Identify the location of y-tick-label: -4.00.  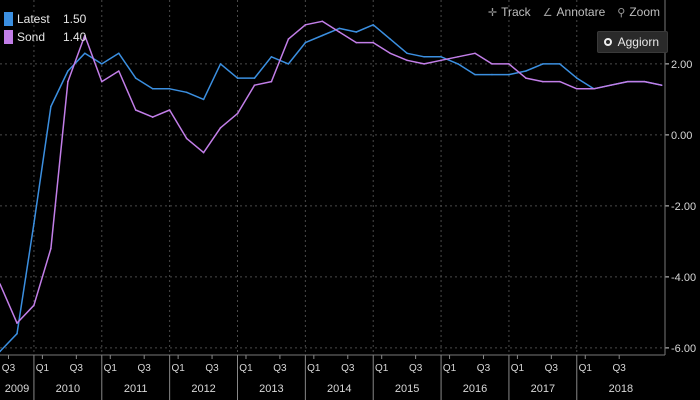
(683, 278).